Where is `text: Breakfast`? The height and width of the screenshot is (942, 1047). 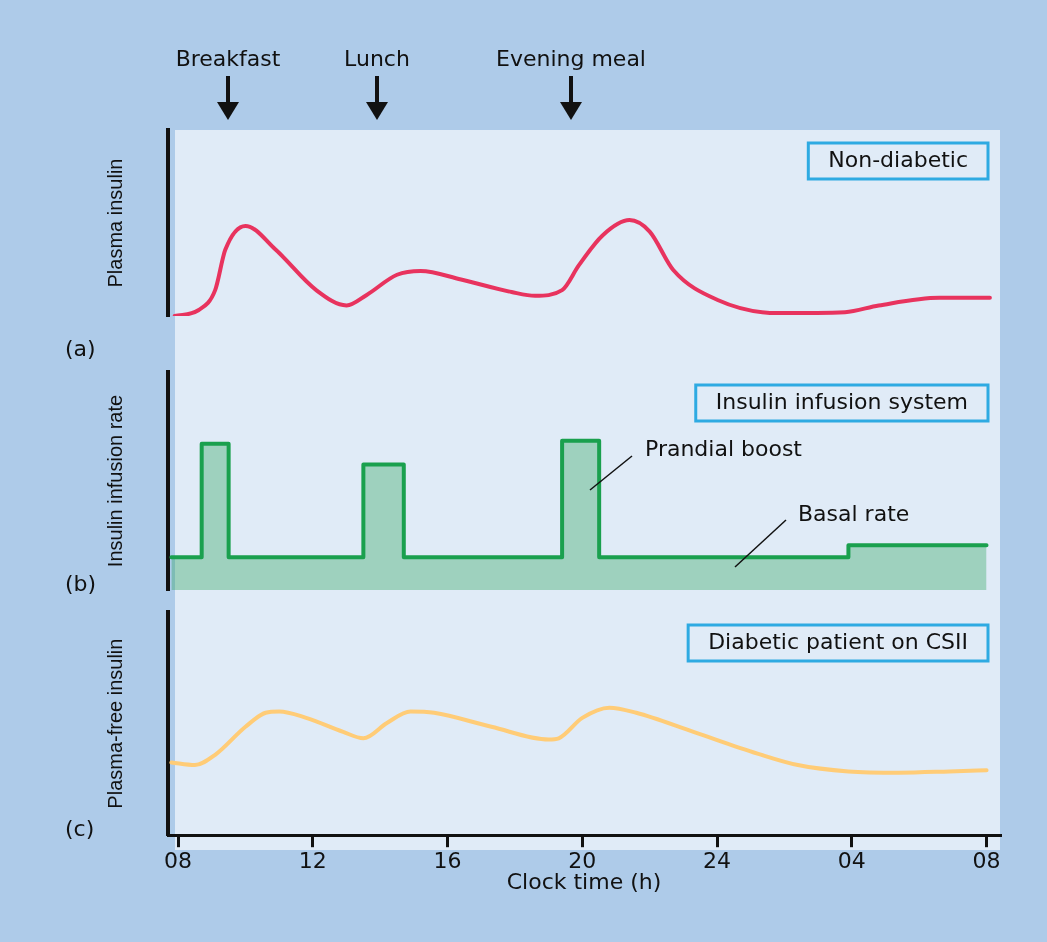
text: Breakfast is located at coordinates (228, 59).